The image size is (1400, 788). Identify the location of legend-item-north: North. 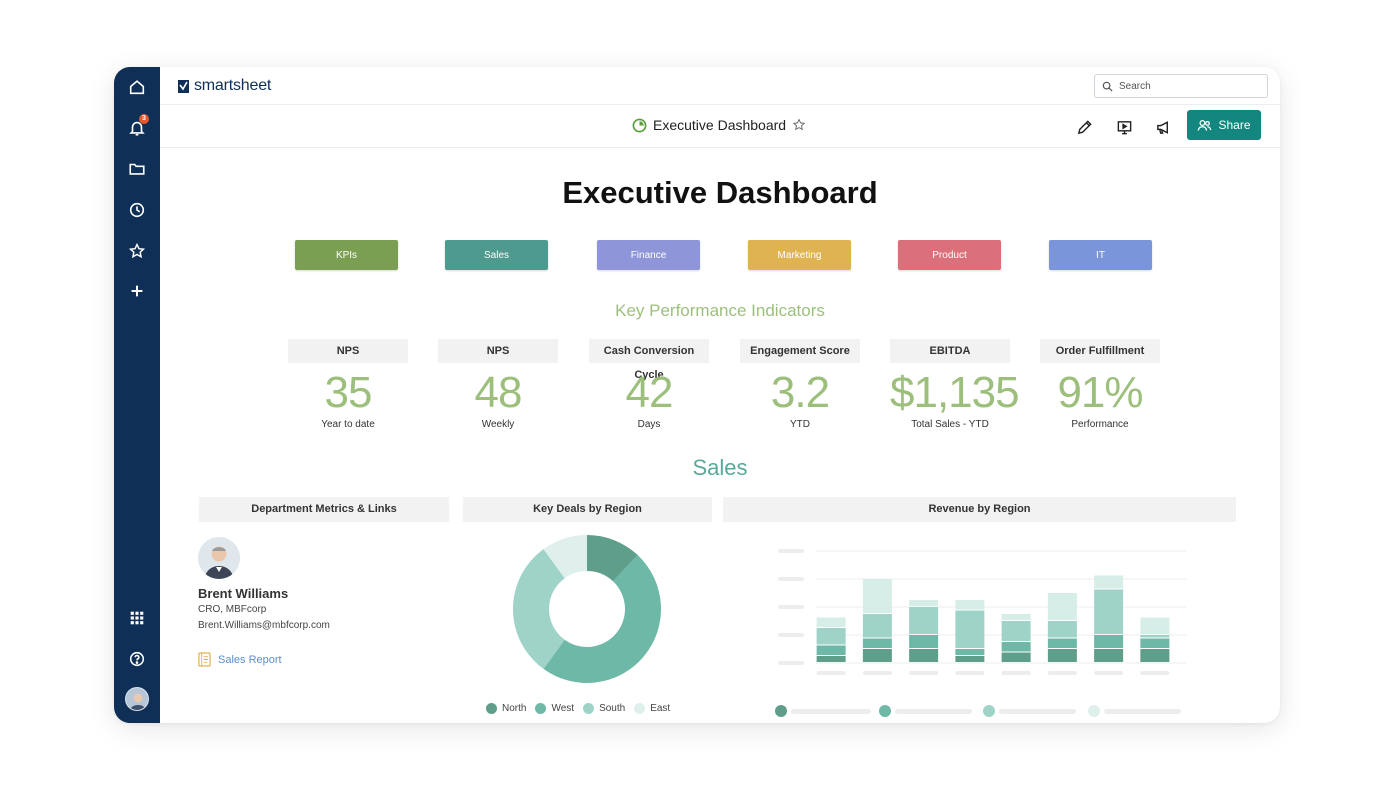
(506, 708).